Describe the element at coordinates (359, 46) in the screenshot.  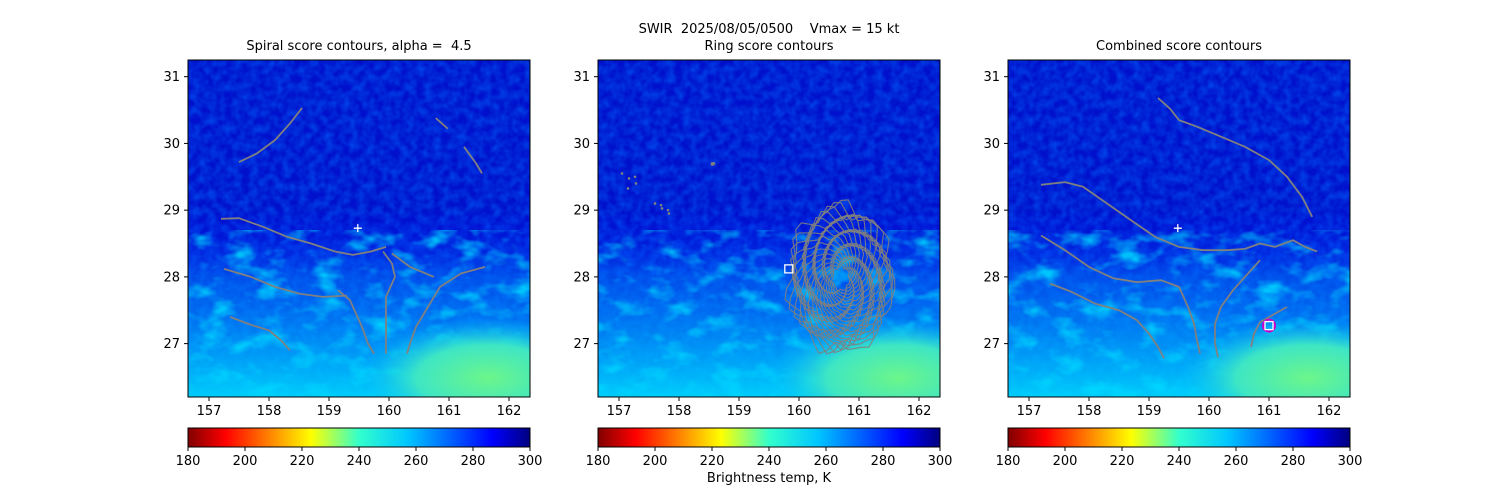
I see `panel-title-spiral: Spiral score contours, alpha = 4.5` at that location.